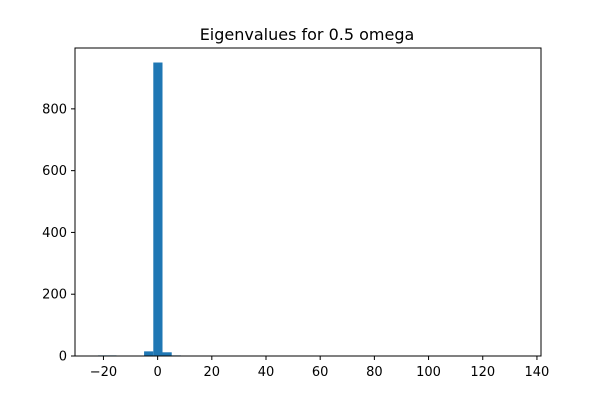  What do you see at coordinates (63, 357) in the screenshot?
I see `y-tick-label: 0` at bounding box center [63, 357].